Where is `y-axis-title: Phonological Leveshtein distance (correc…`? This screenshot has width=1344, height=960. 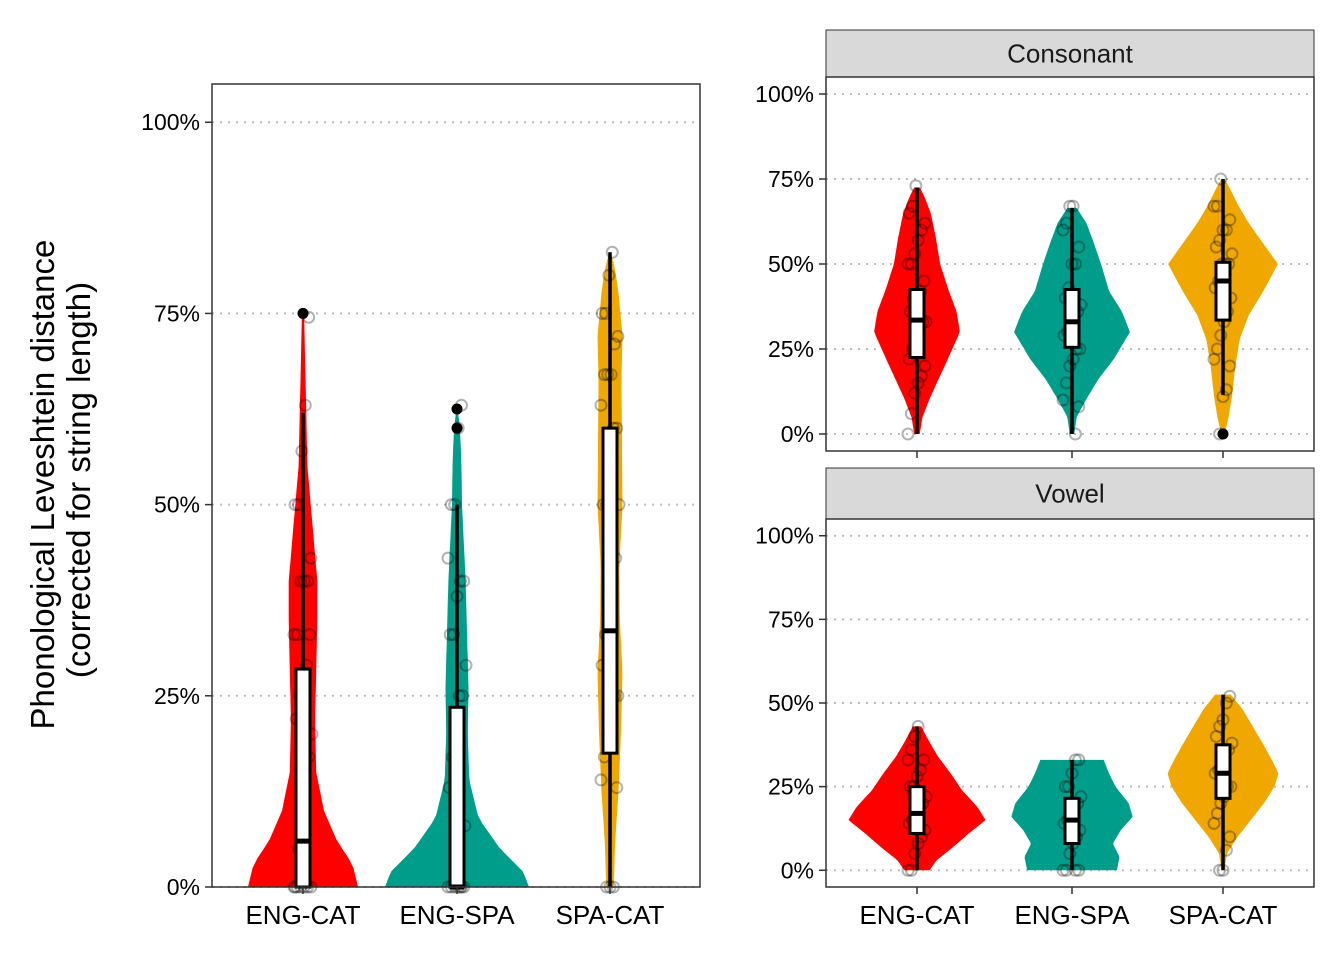
y-axis-title: Phonological Leveshtein distance (correc… is located at coordinates (60, 479).